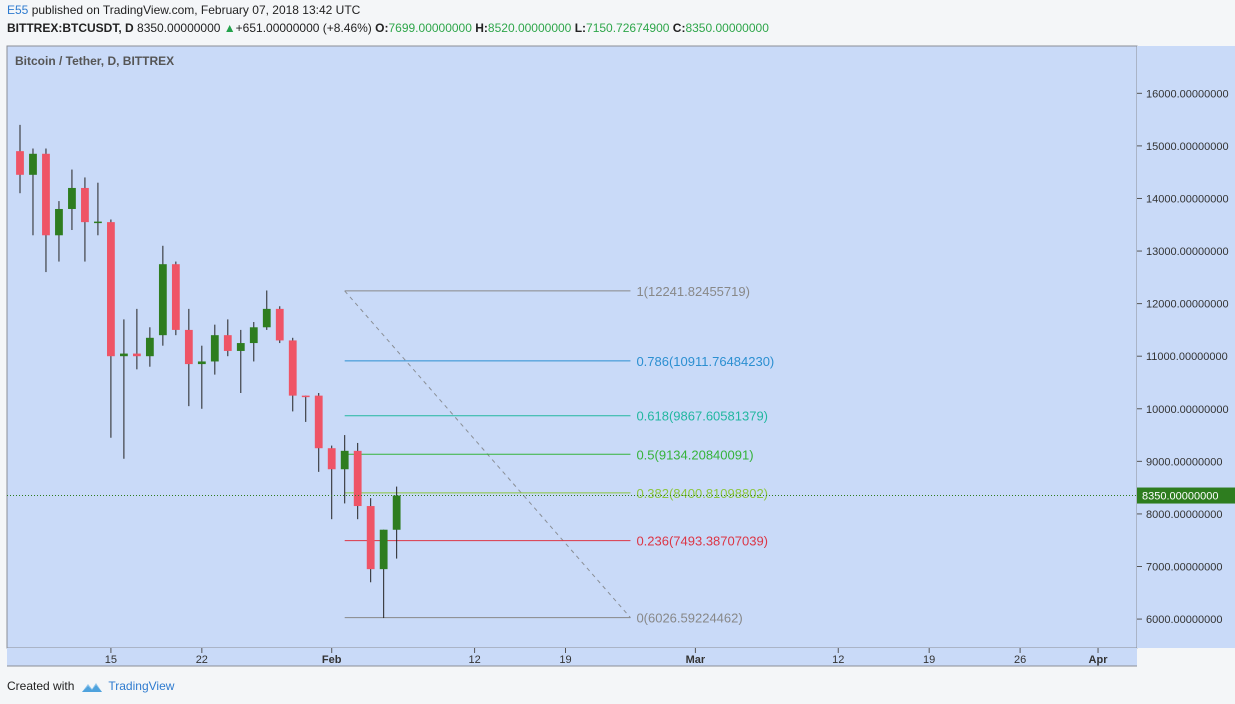 The height and width of the screenshot is (704, 1235). I want to click on fib-level-label: 0.5(9134.20840091), so click(694, 454).